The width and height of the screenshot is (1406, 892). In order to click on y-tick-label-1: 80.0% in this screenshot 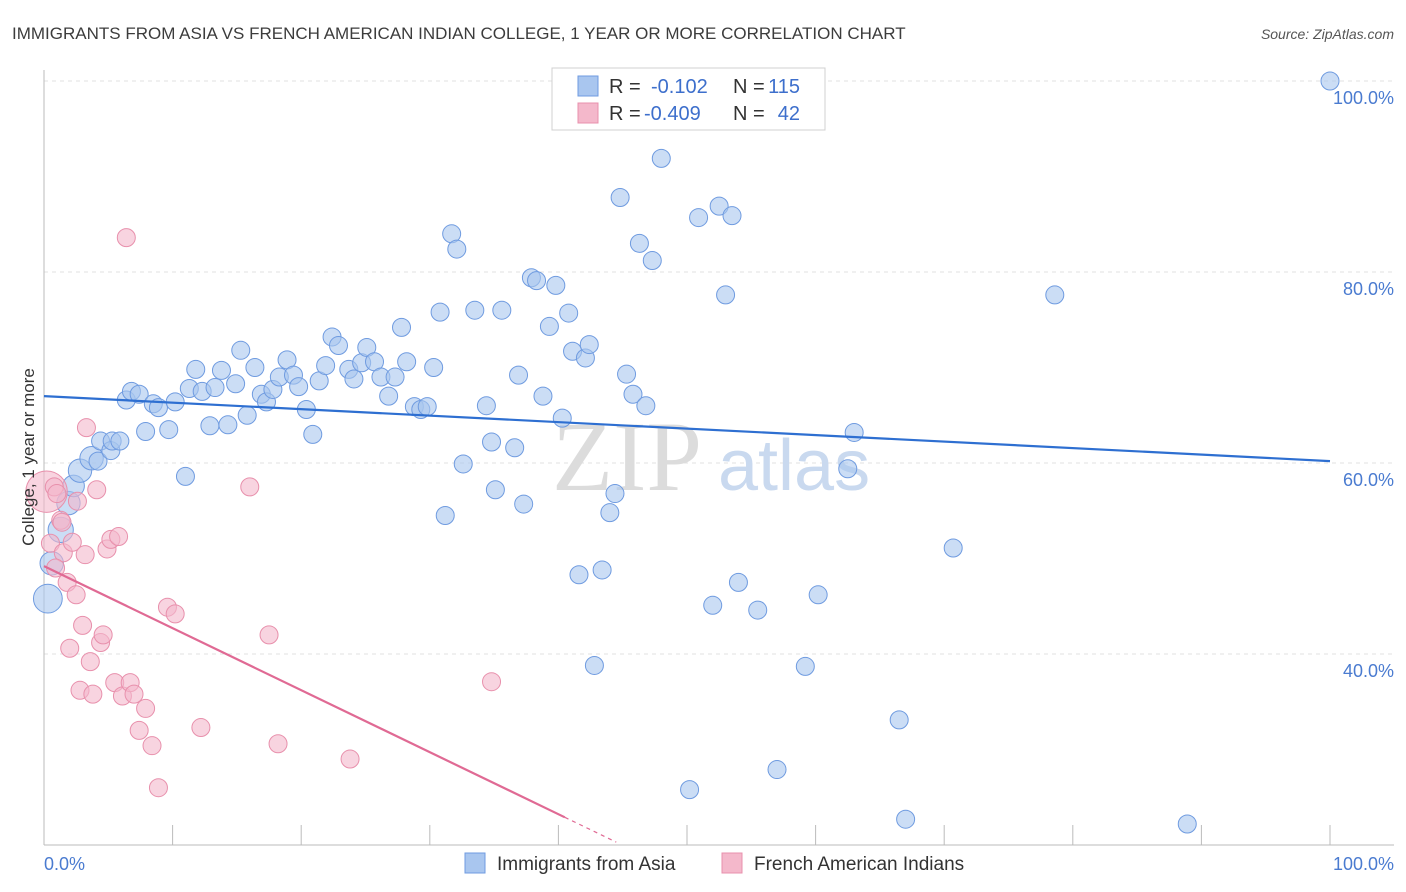, I will do `click(1368, 289)`.